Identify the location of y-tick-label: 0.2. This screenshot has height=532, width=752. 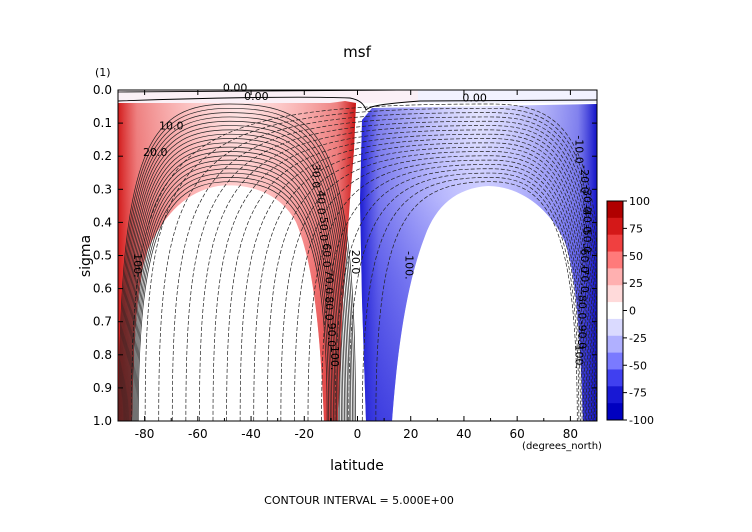
(102, 156).